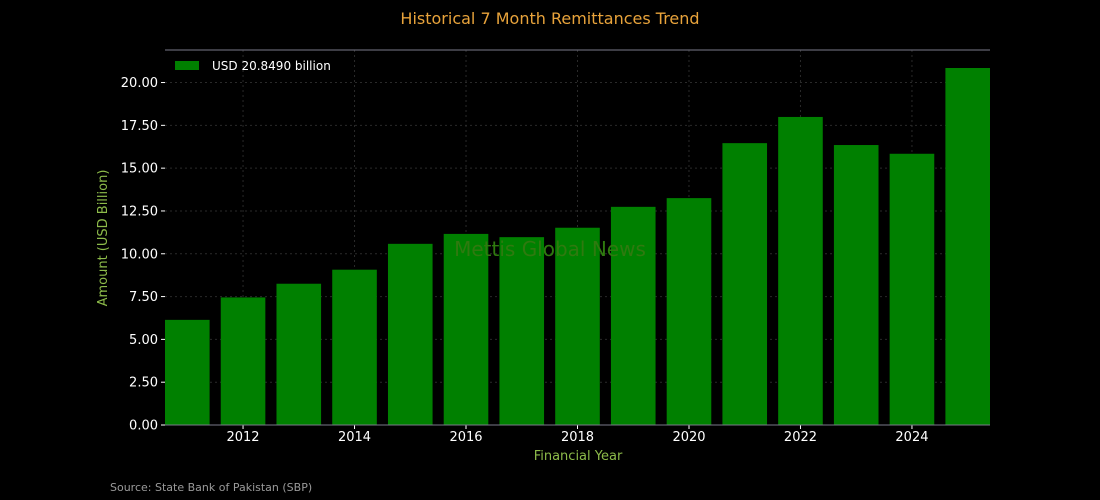 This screenshot has height=500, width=1100. Describe the element at coordinates (271, 66) in the screenshot. I see `legend-label: USD 20.8490 billion` at that location.